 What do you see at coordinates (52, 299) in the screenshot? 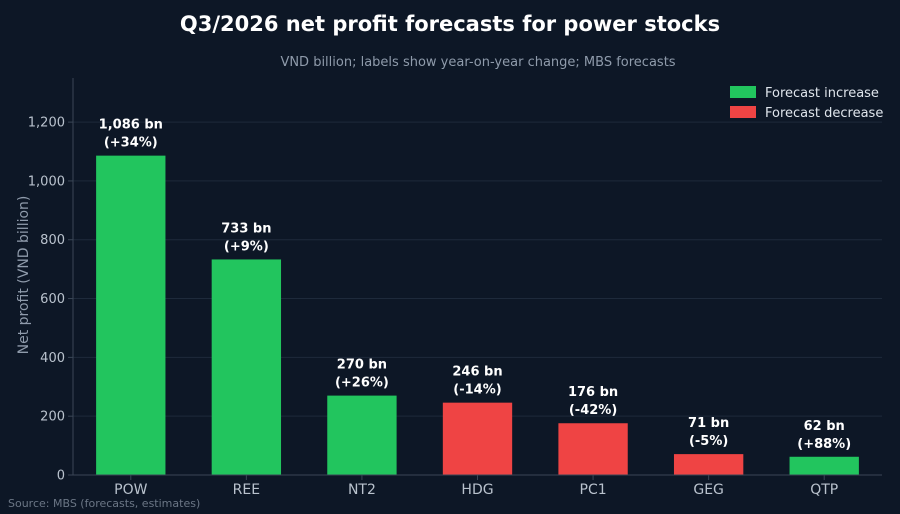
I see `y-tick-label: 600` at bounding box center [52, 299].